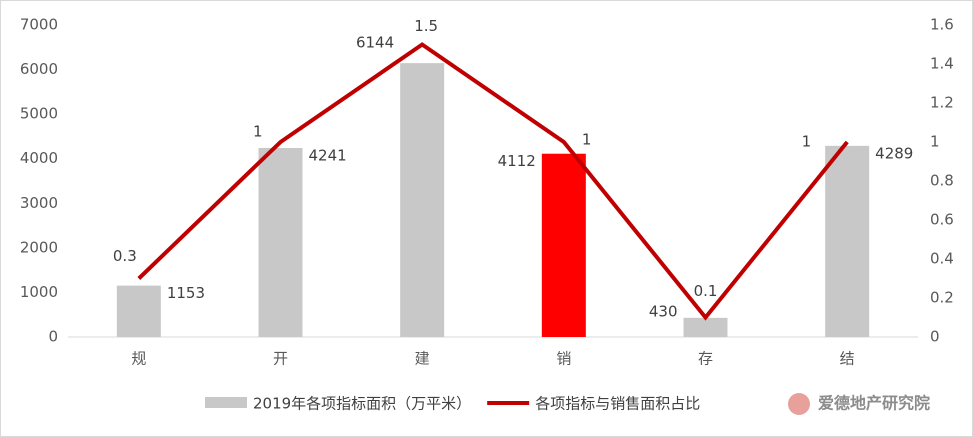  Describe the element at coordinates (935, 337) in the screenshot. I see `y2-tick-label: 0` at that location.